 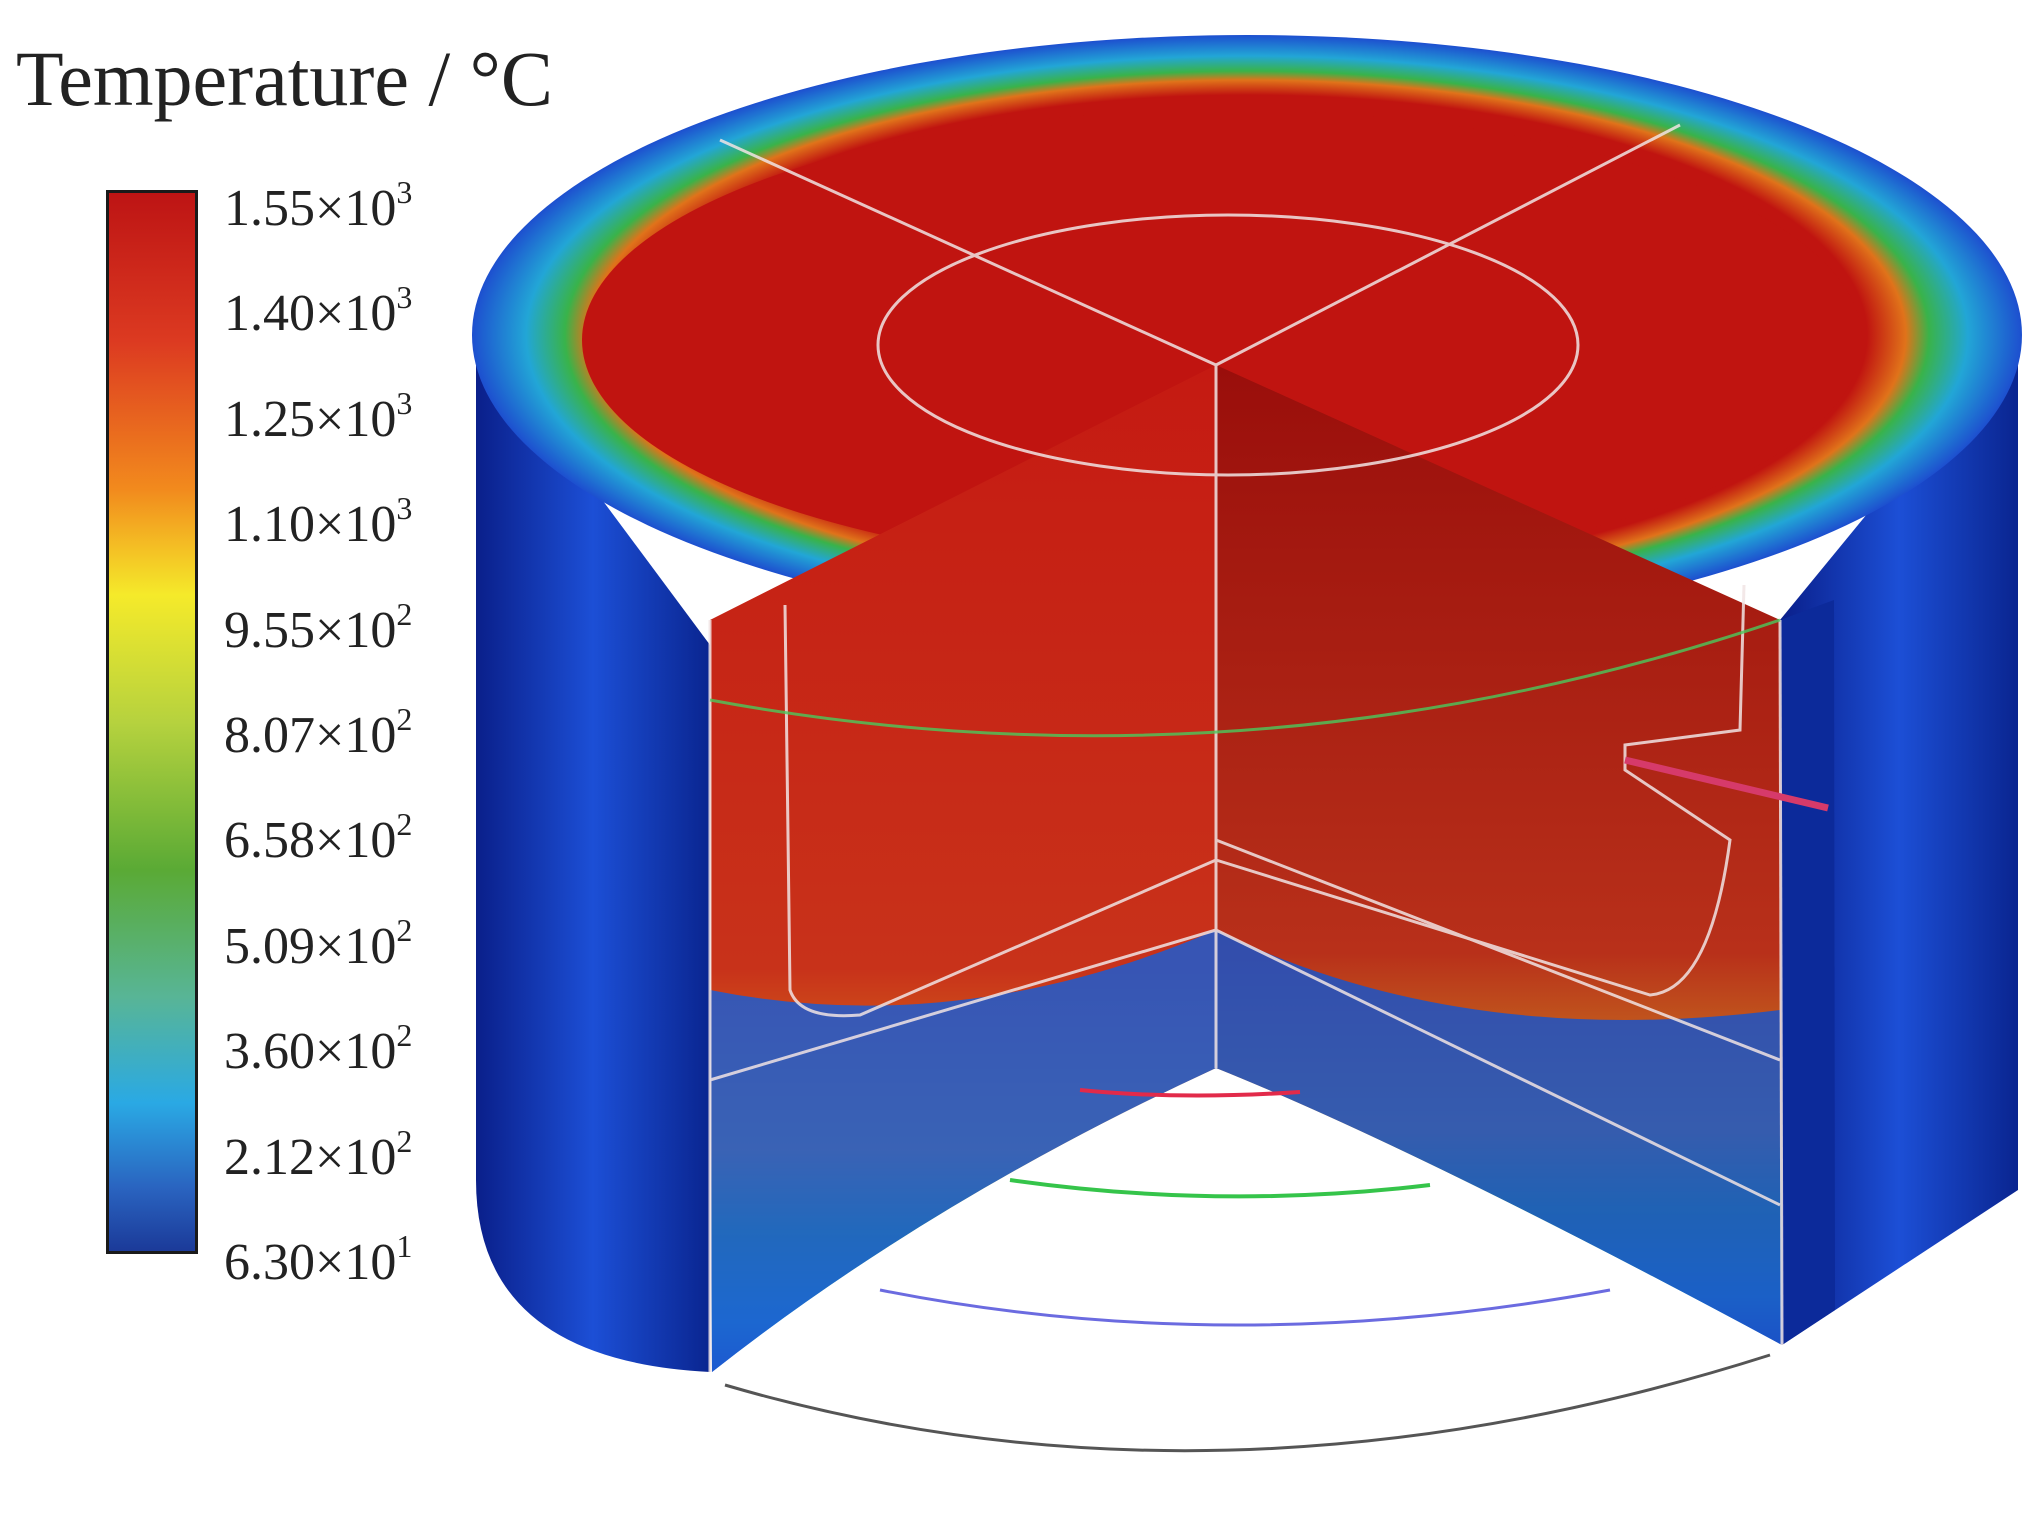 What do you see at coordinates (318, 521) in the screenshot?
I see `tick-label: 1.10×10³` at bounding box center [318, 521].